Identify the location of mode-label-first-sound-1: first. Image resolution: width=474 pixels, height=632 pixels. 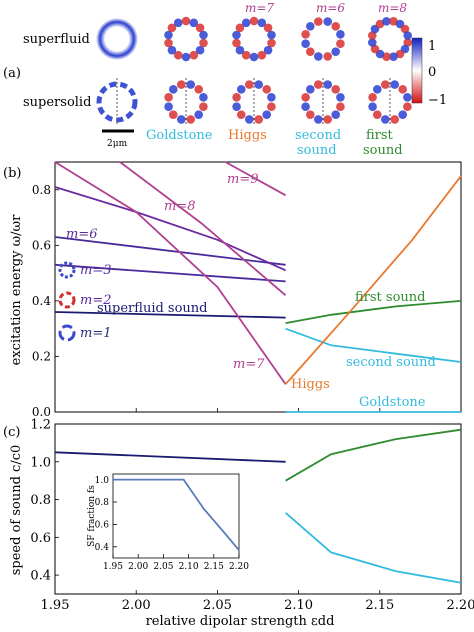
(380, 135).